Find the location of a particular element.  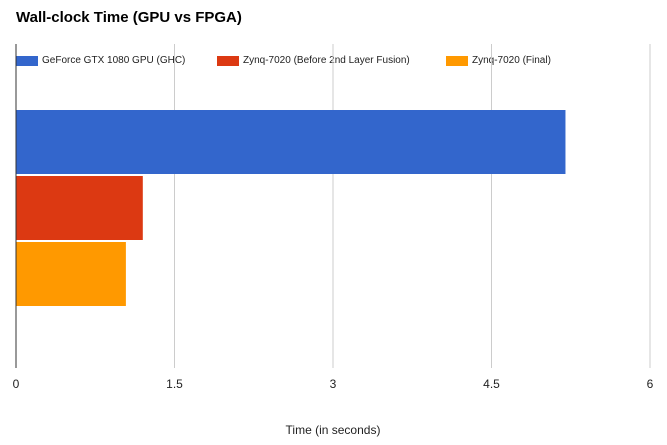

bar-geforce-gtx-1080-gpu-ghc is located at coordinates (291, 142).